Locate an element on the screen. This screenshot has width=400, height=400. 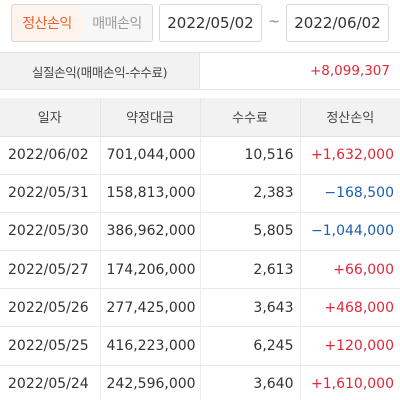
pl-type-toggle: 정산손익 매매손익 is located at coordinates (82, 23).